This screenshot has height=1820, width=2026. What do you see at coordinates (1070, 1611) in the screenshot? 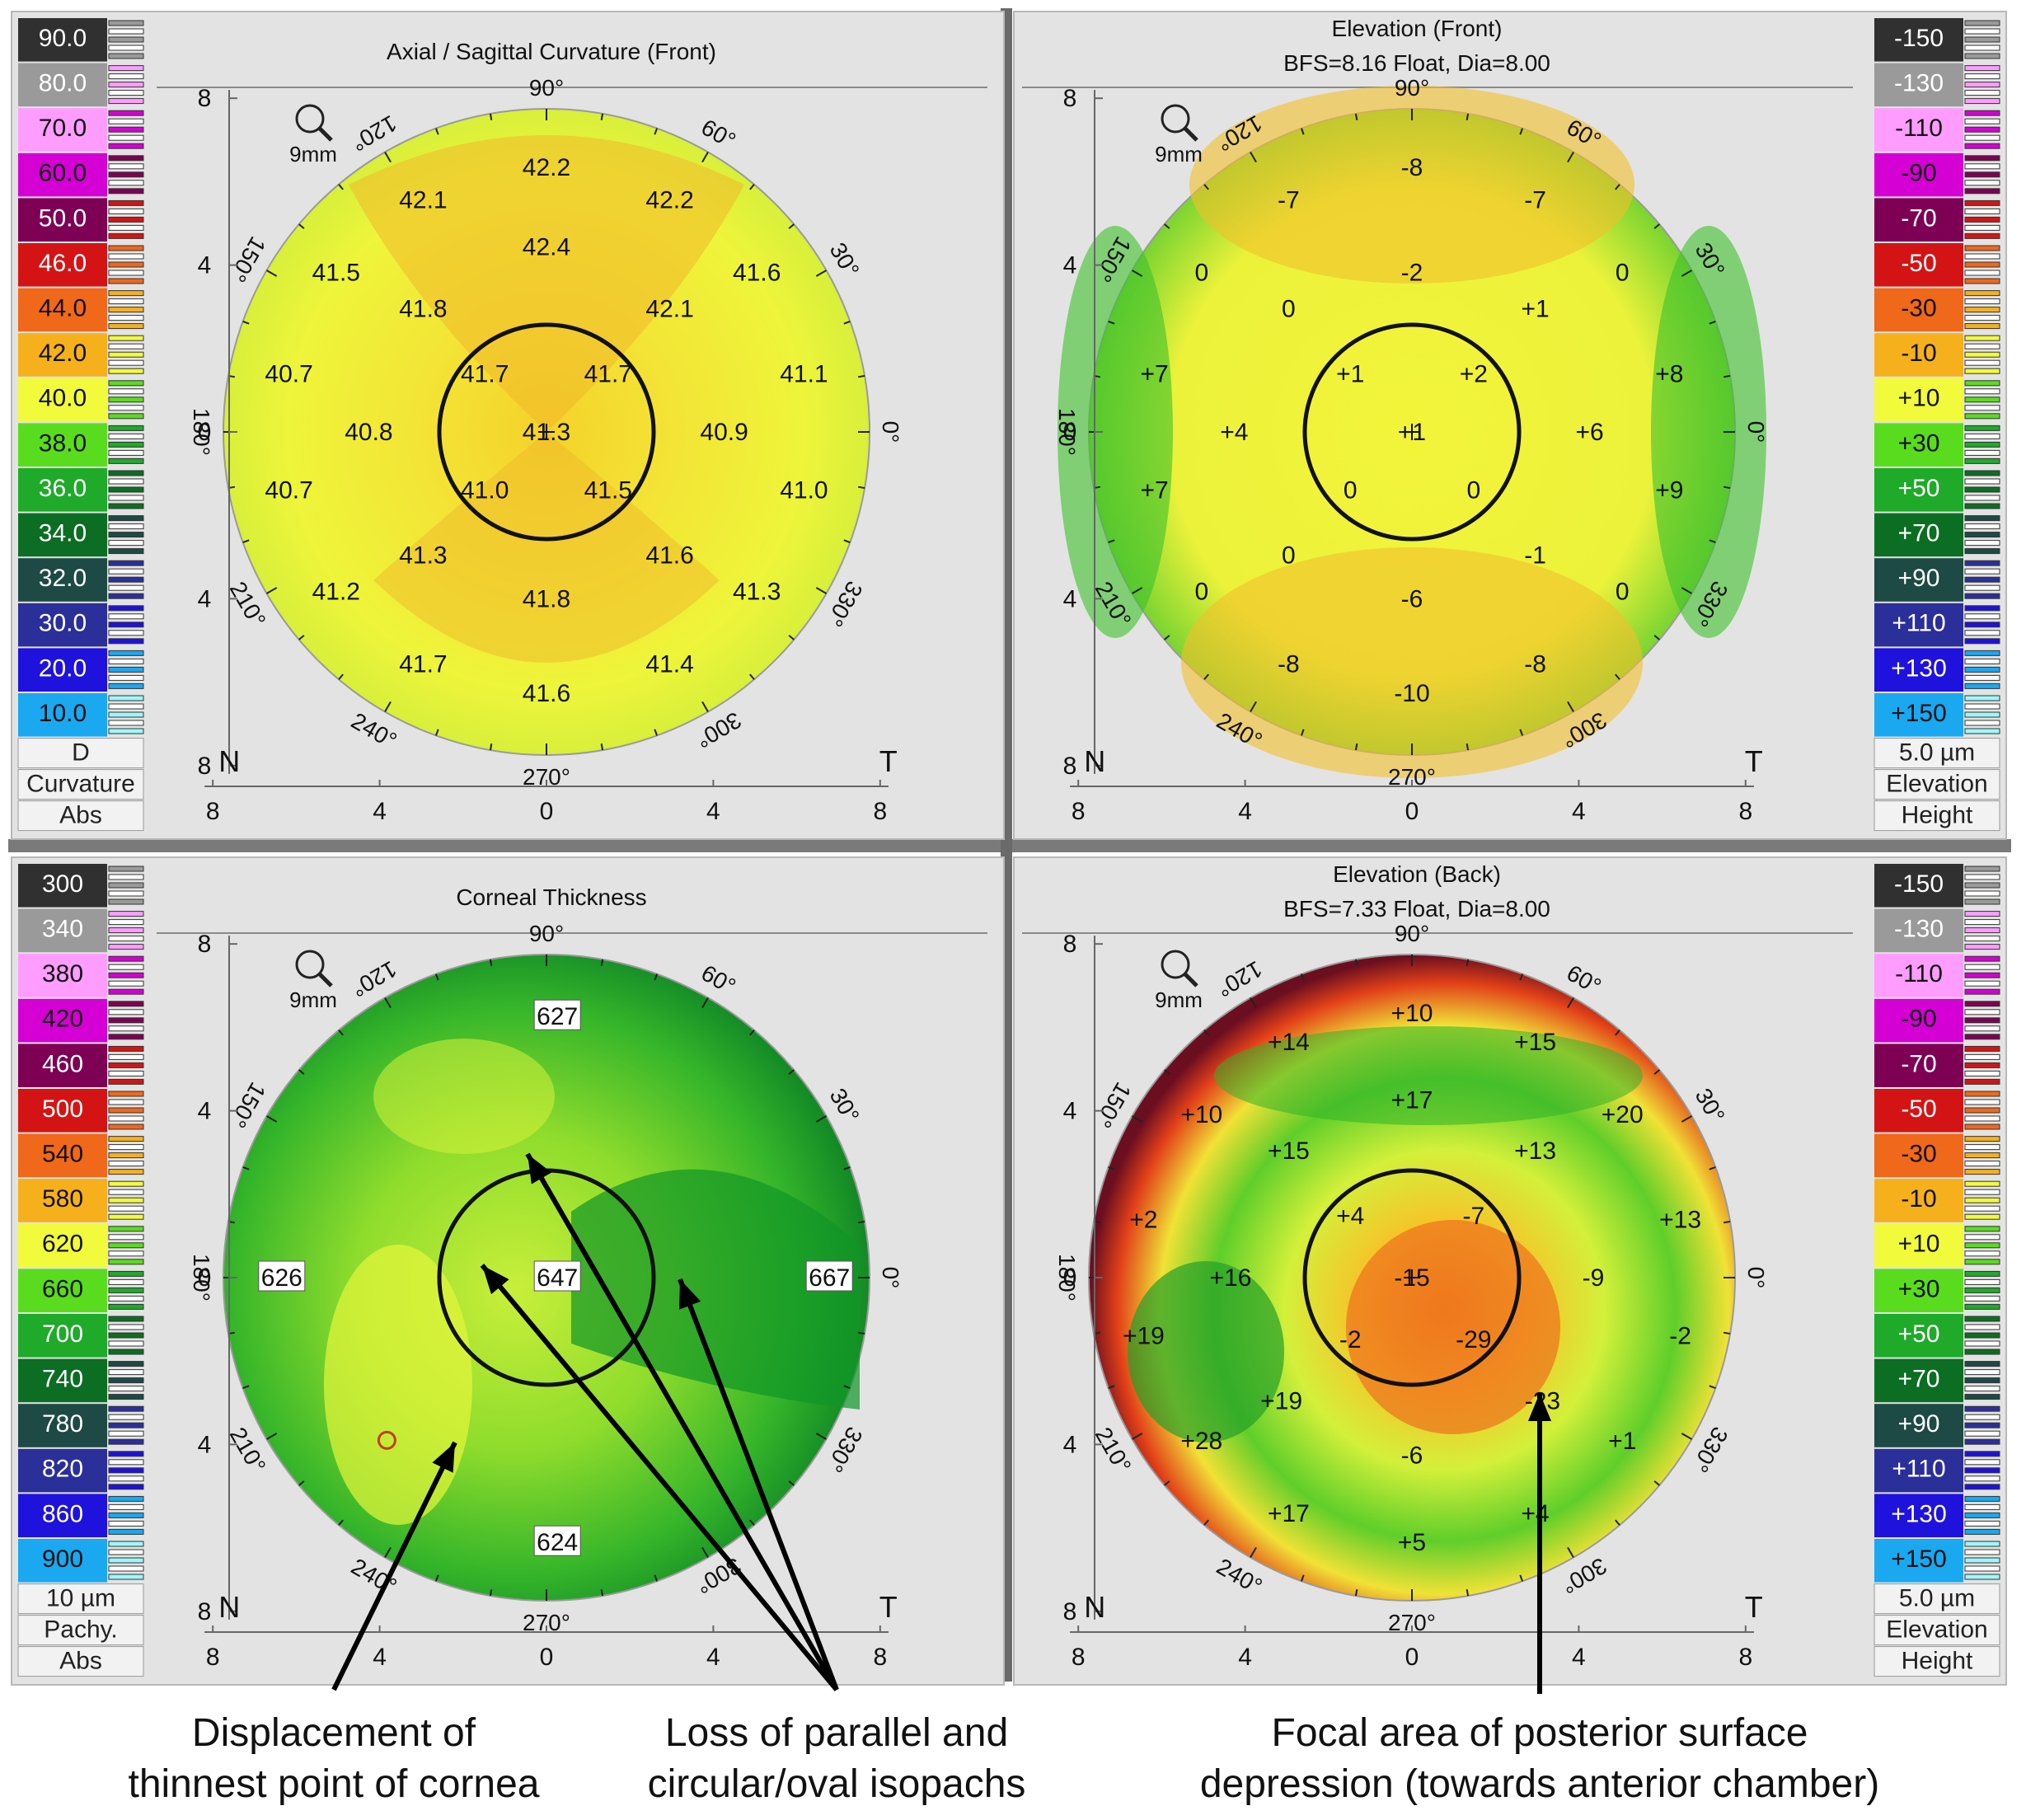
I see `y-axis-label: 8` at bounding box center [1070, 1611].